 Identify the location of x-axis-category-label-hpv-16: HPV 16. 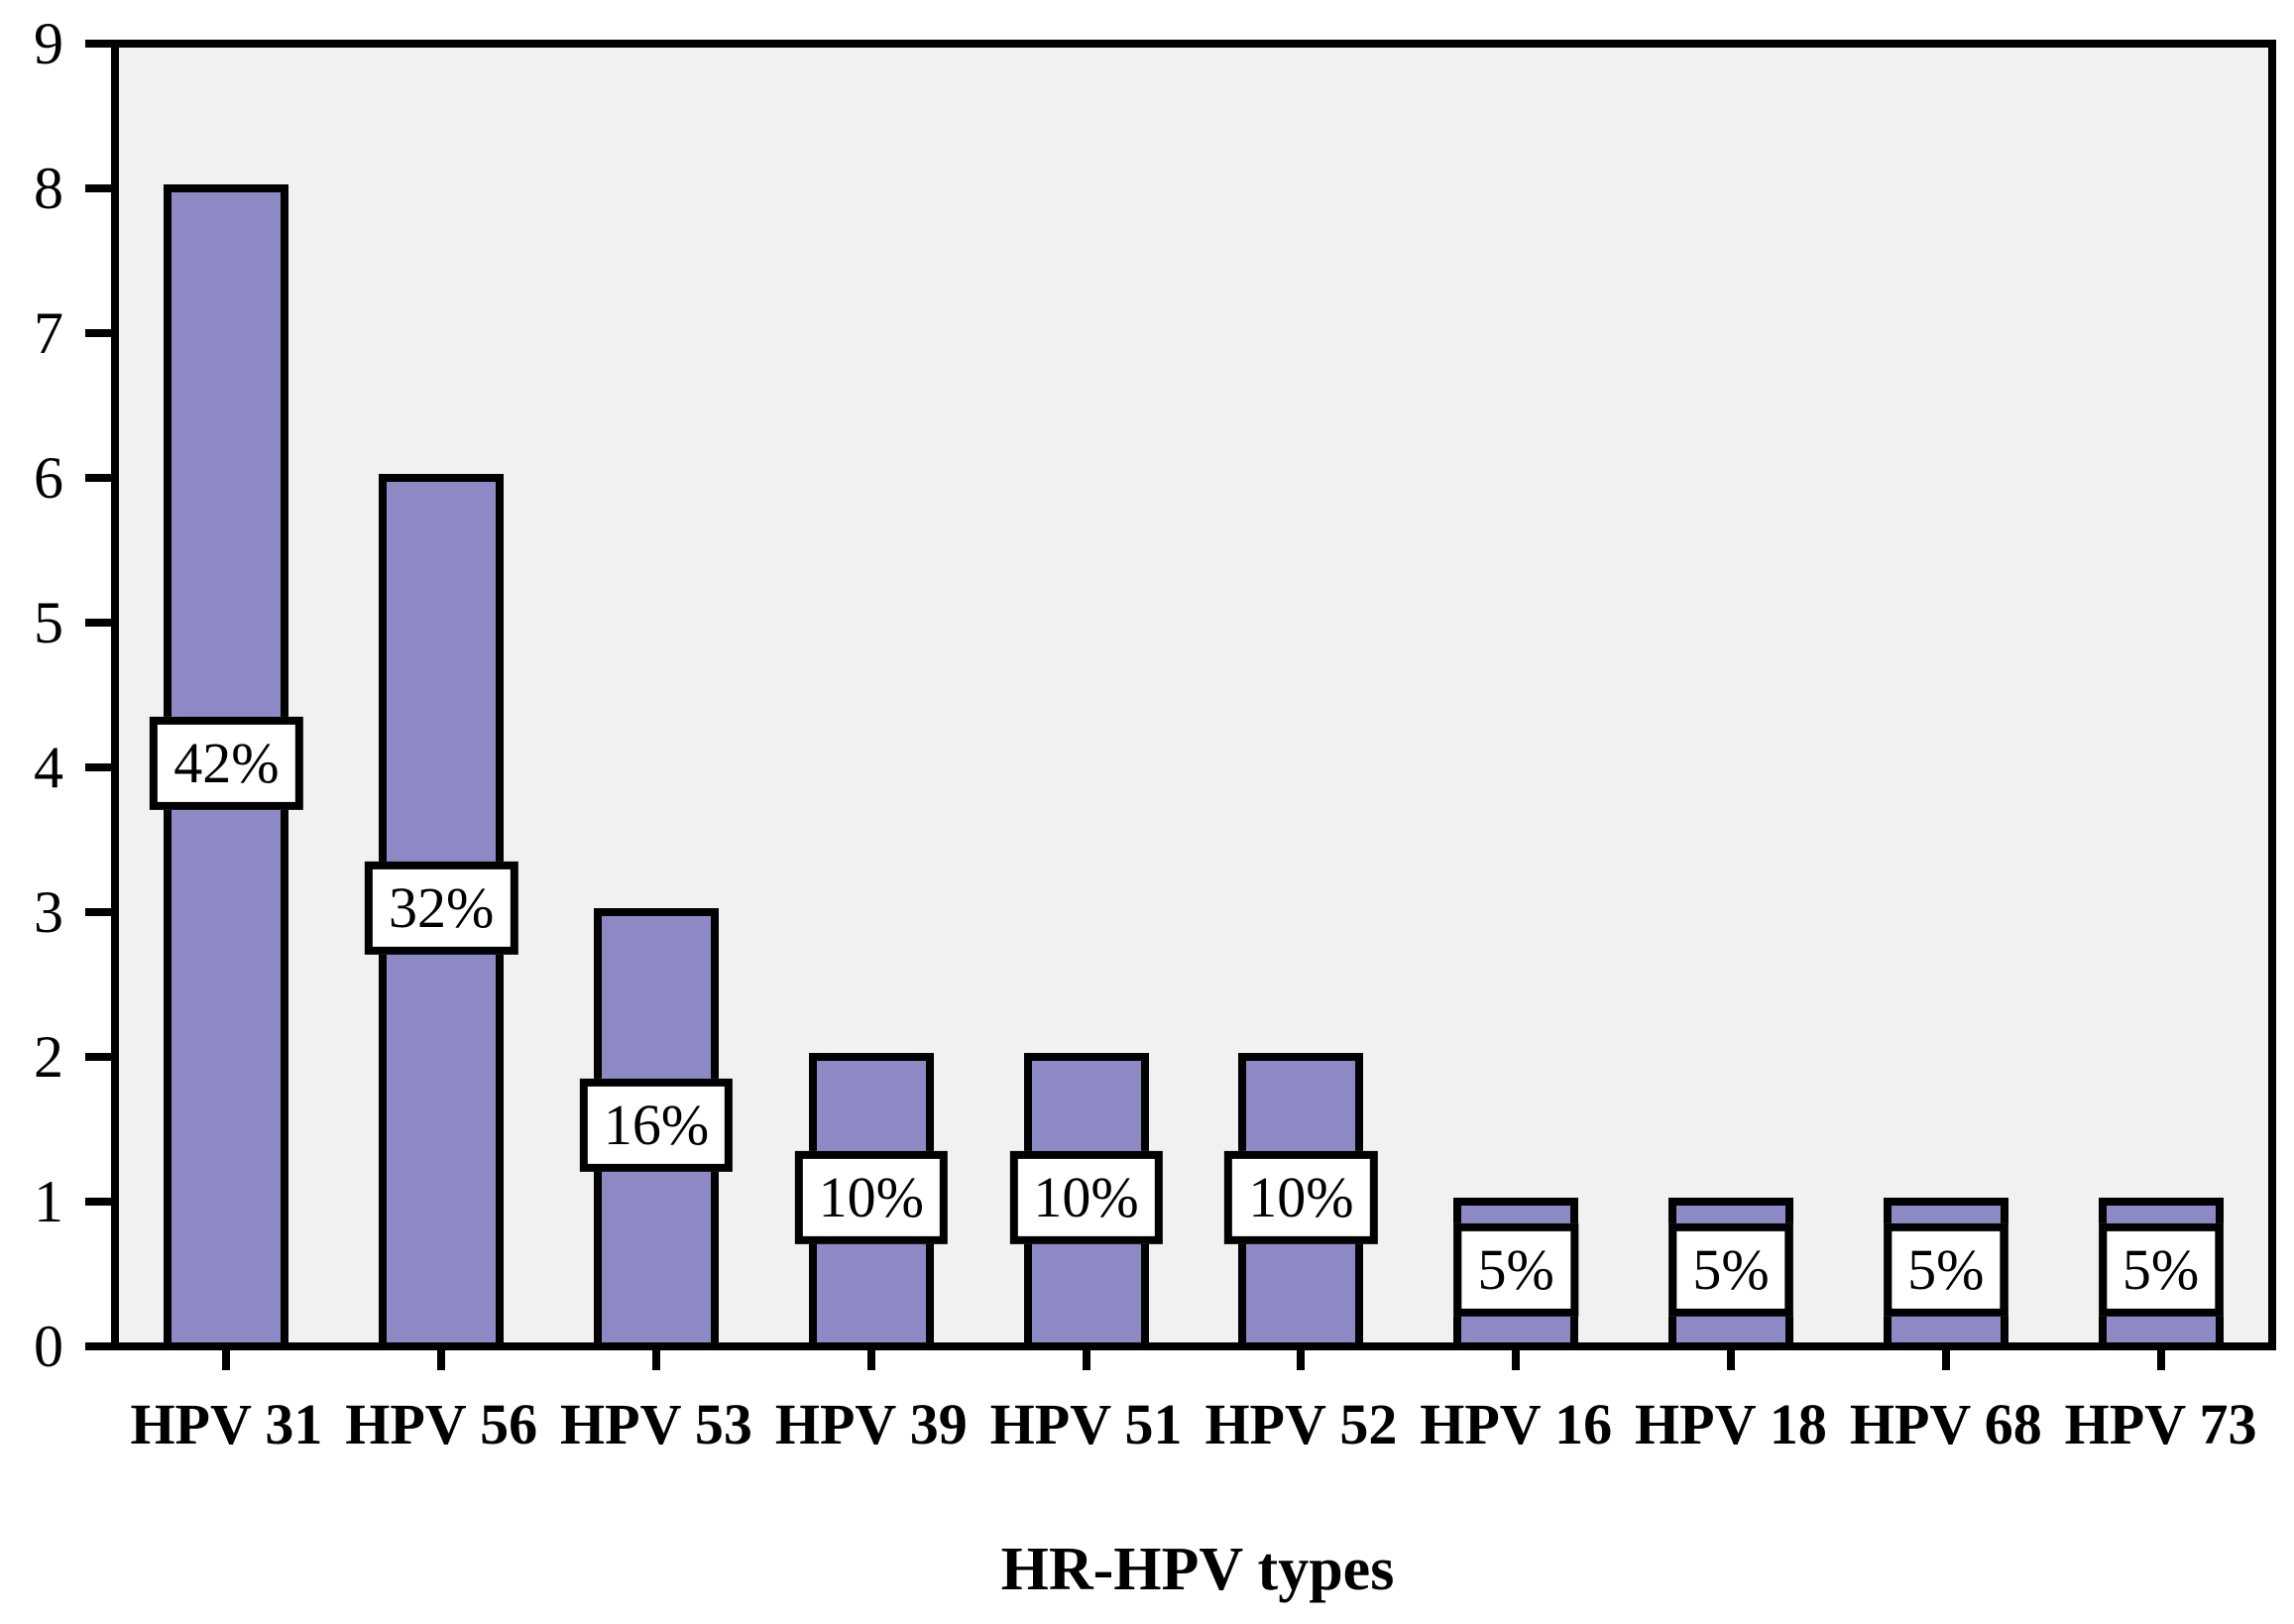
(1516, 1424).